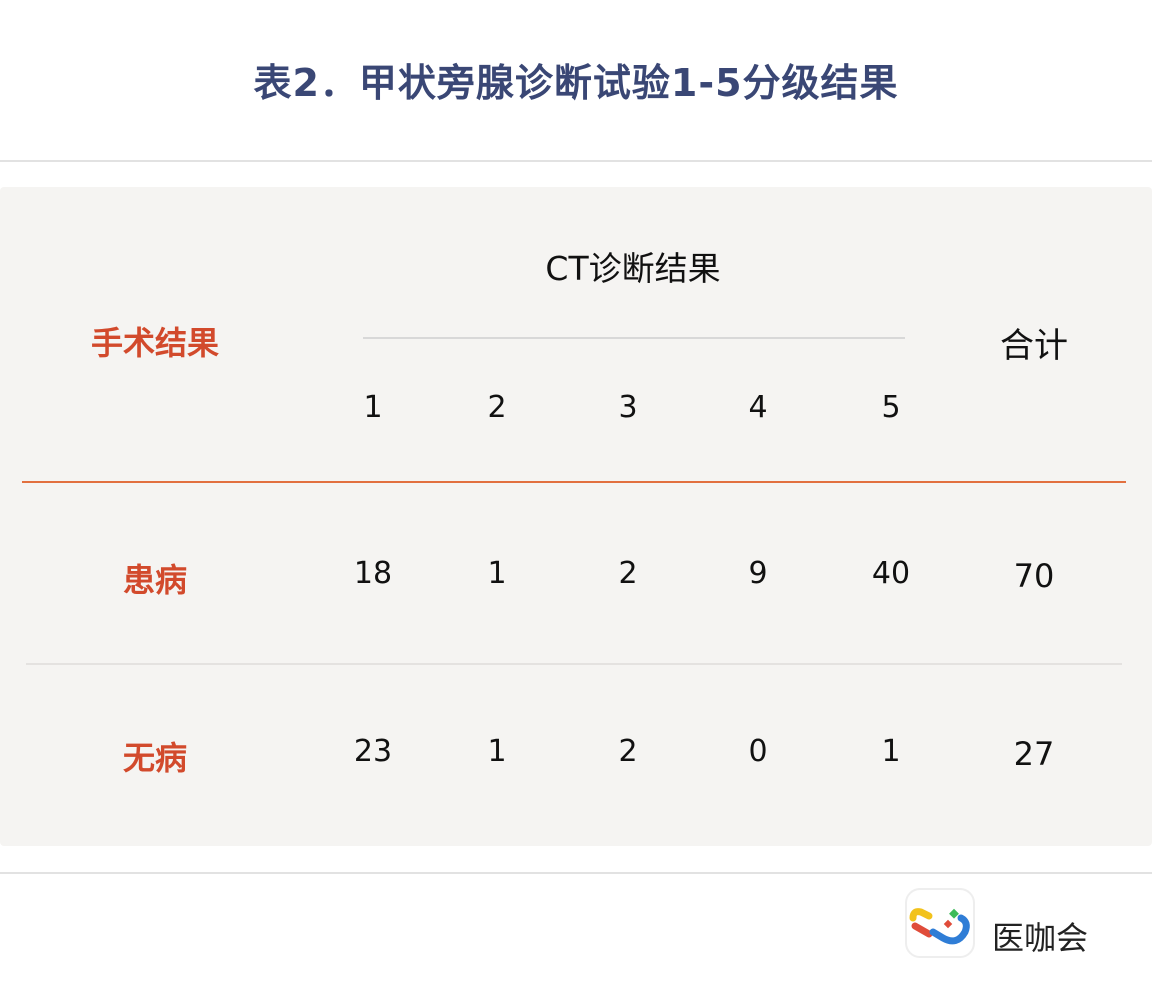 The width and height of the screenshot is (1152, 985). Describe the element at coordinates (940, 923) in the screenshot. I see `yika-logo-icon` at that location.